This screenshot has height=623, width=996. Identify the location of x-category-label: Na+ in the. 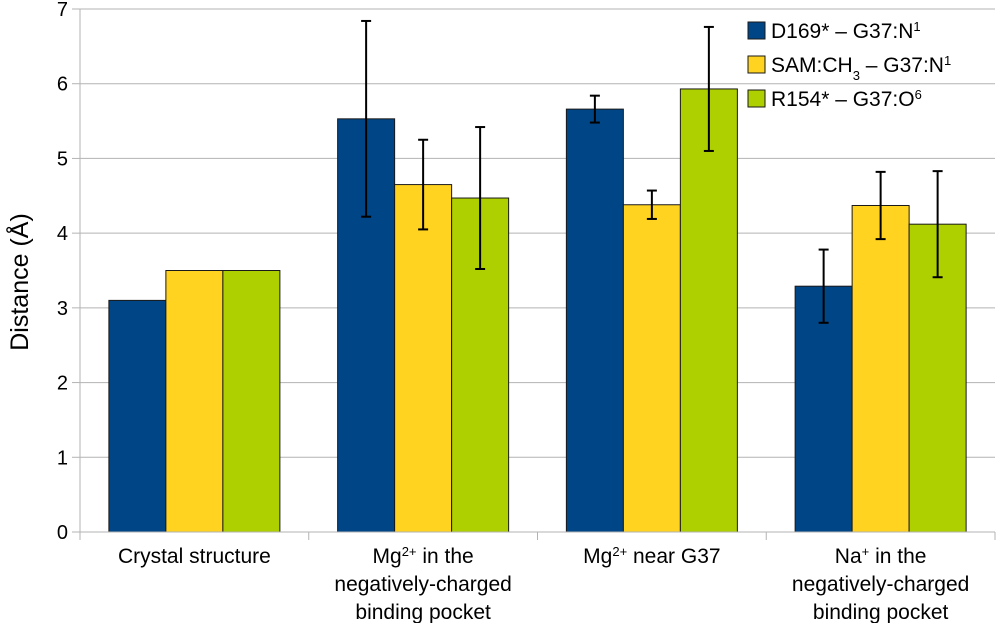
(881, 556).